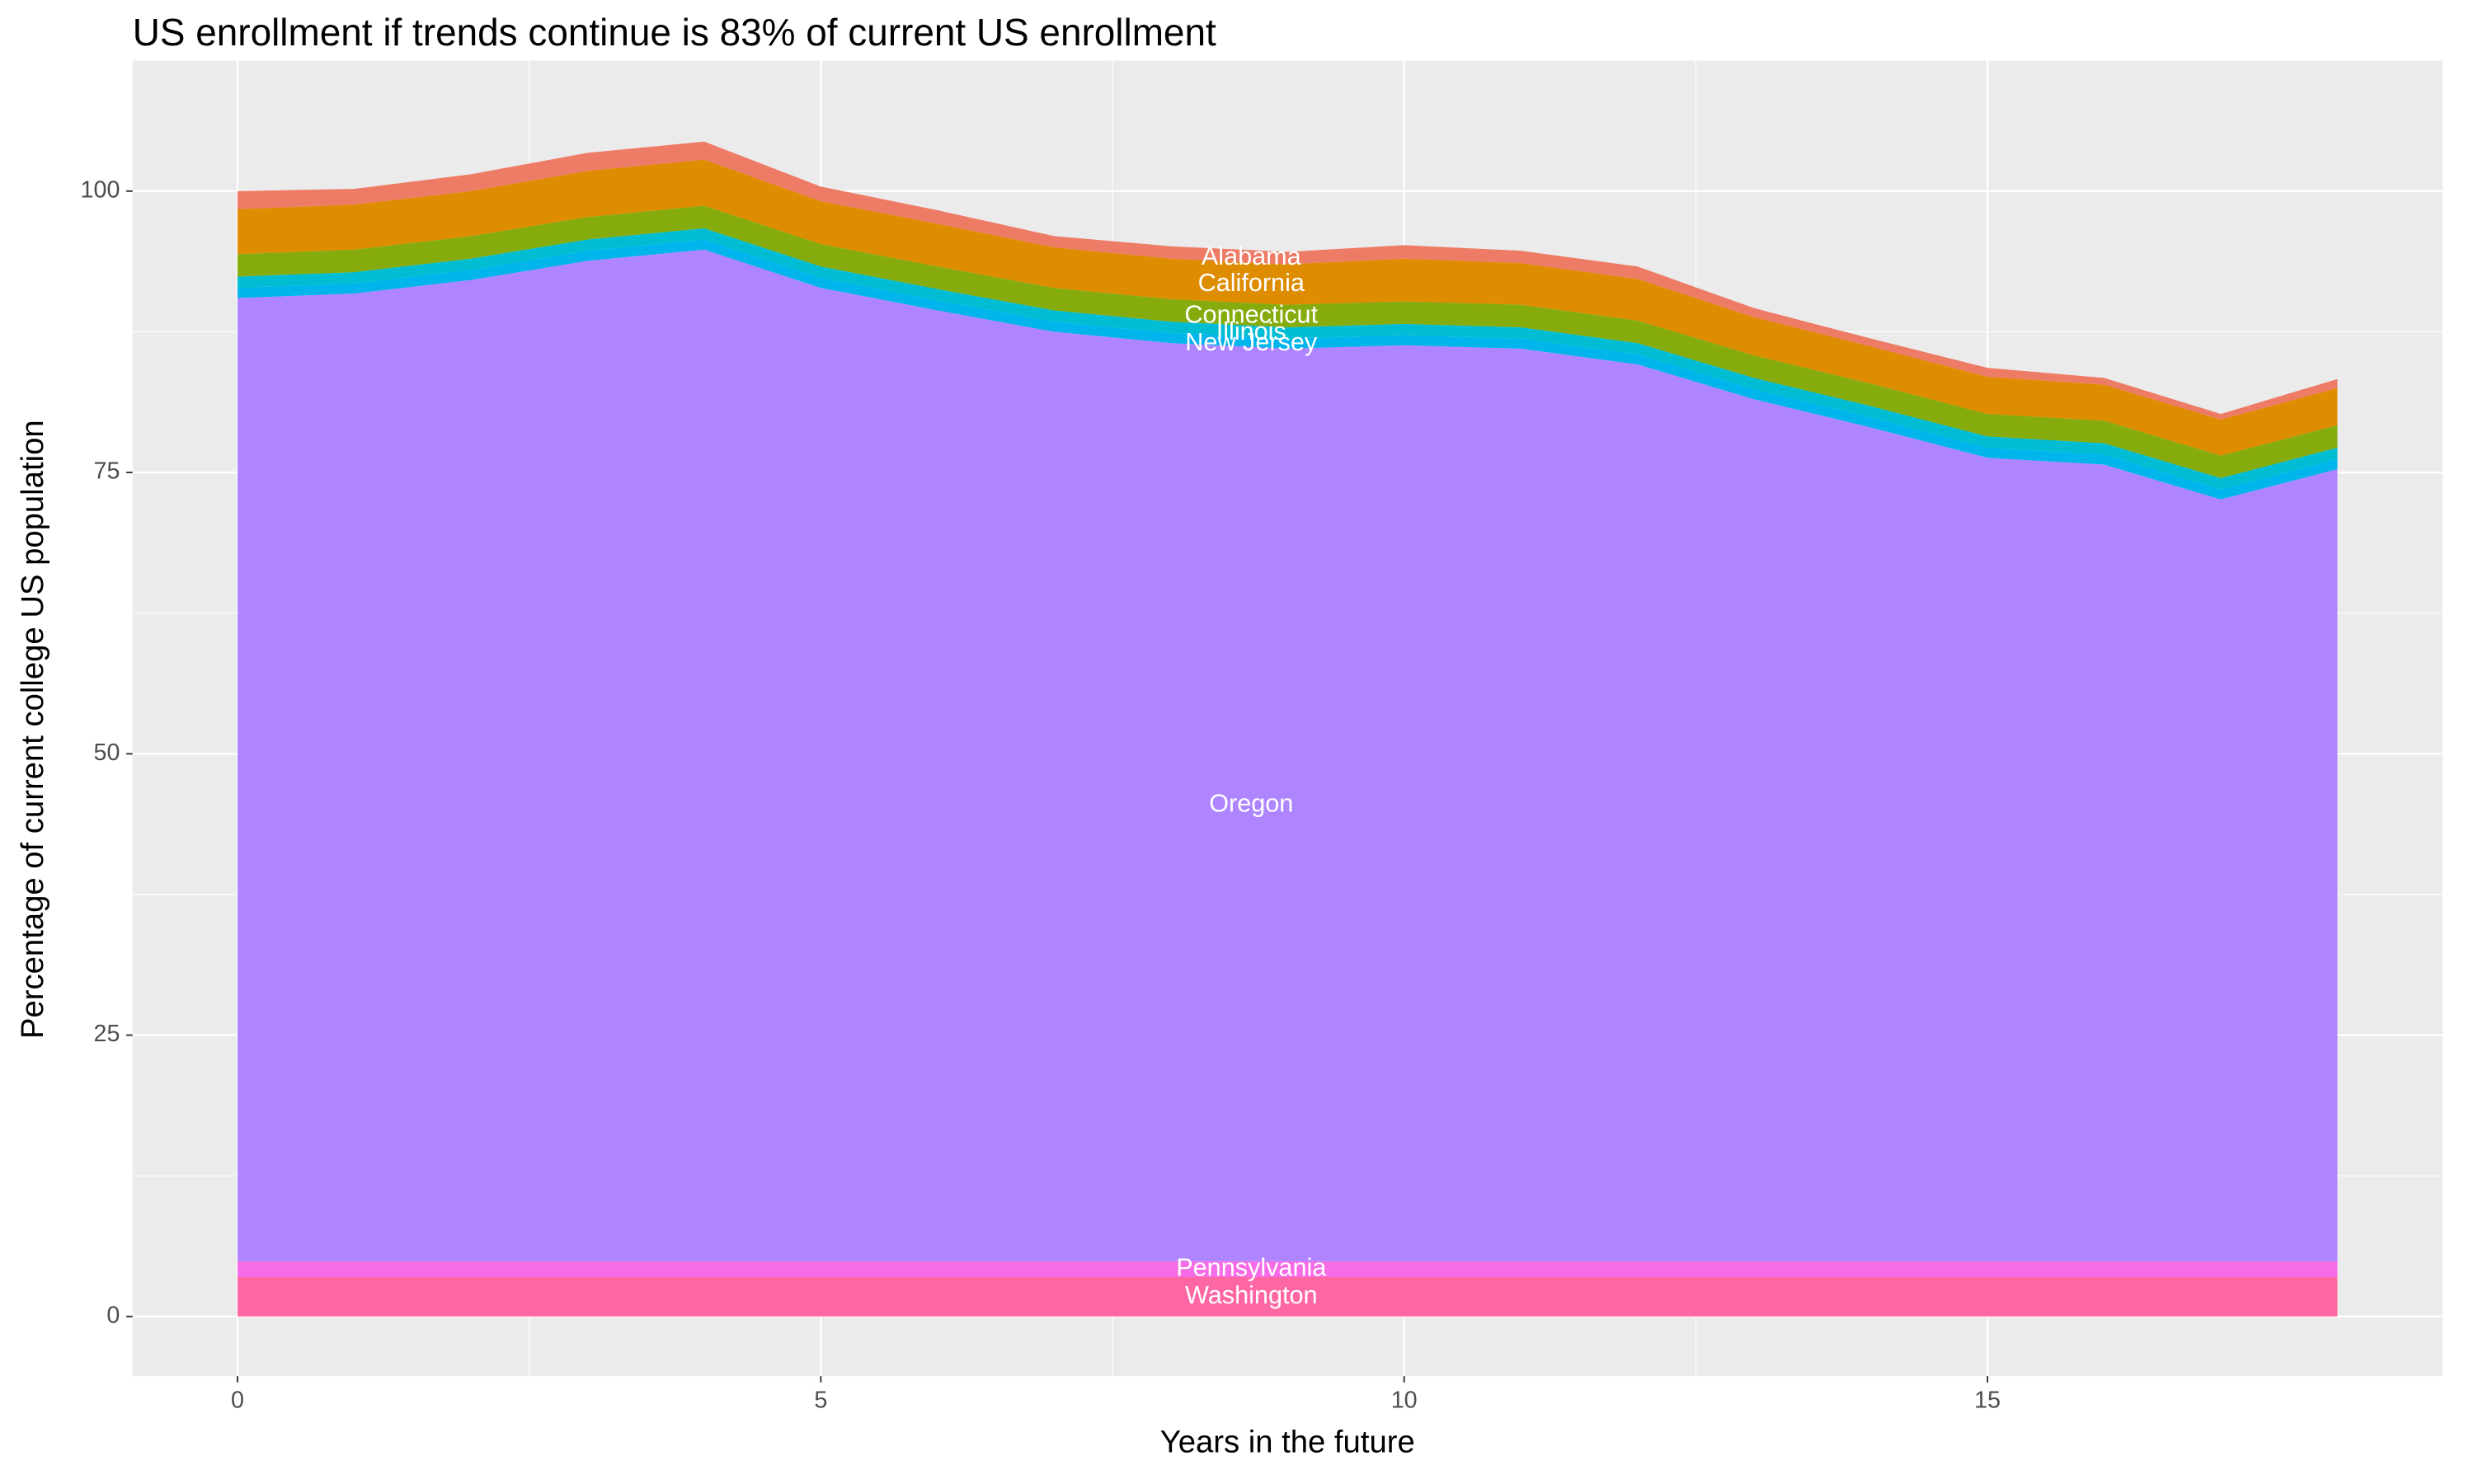 The image size is (2474, 1484). I want to click on area-label: Oregon, so click(1251, 803).